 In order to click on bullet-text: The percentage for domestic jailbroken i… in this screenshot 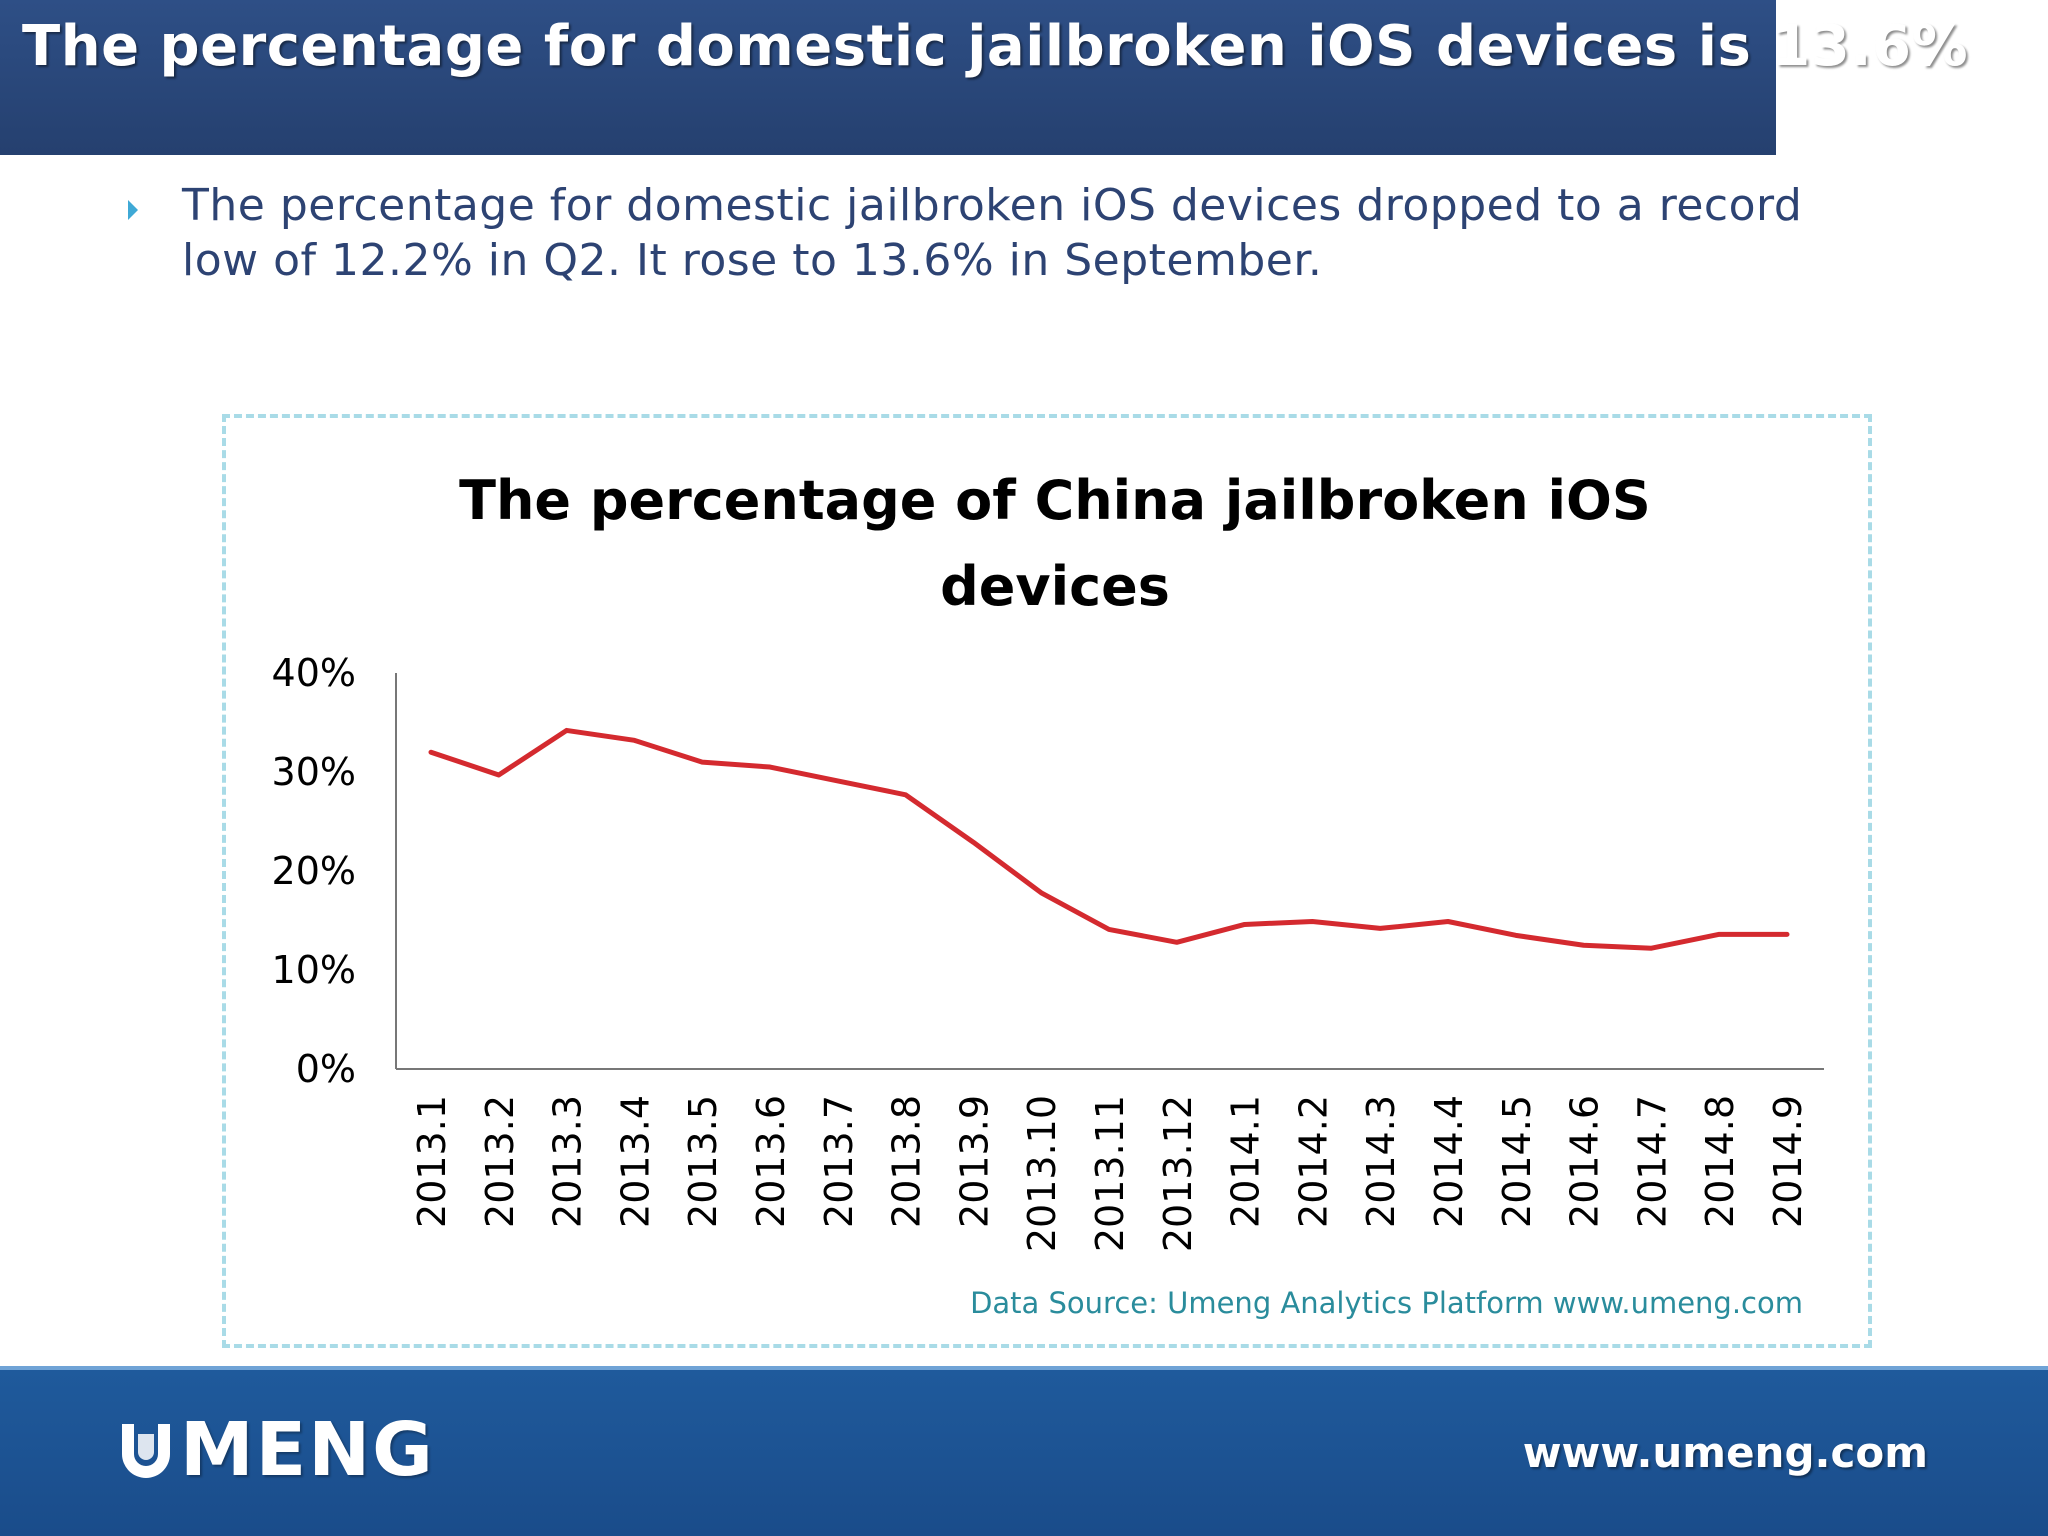, I will do `click(992, 233)`.